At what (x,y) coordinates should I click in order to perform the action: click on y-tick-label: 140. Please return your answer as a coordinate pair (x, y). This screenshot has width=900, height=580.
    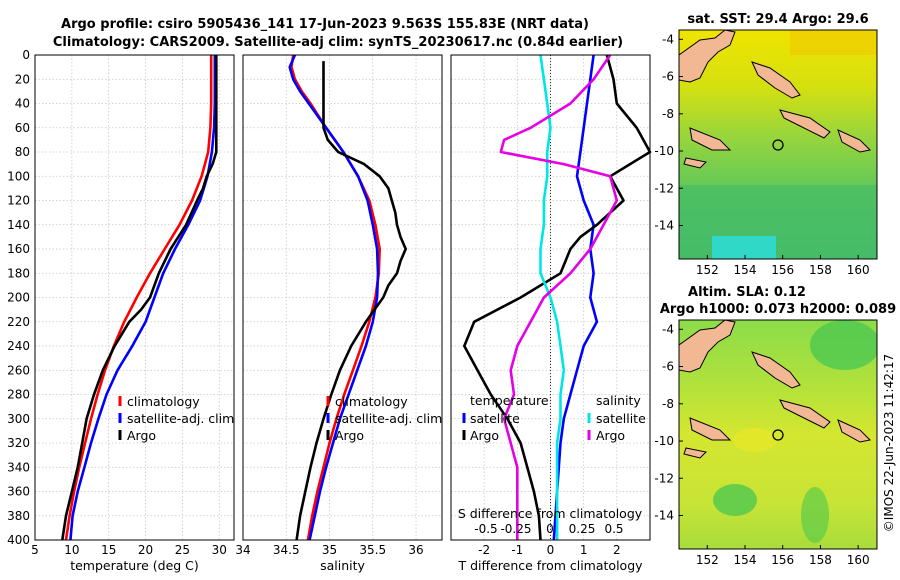
    Looking at the image, I should click on (18, 225).